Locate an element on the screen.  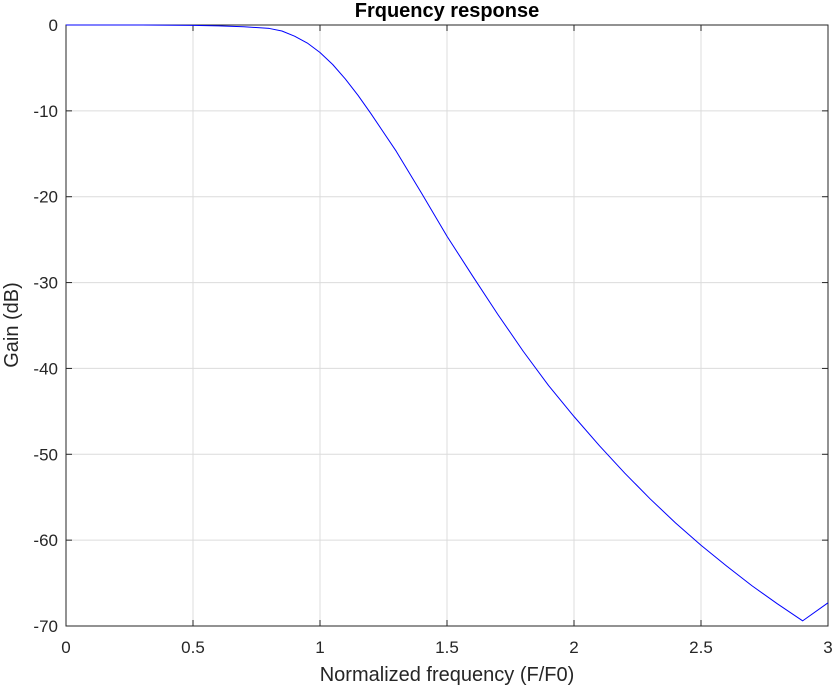
y-tick-label: -70 is located at coordinates (45, 626).